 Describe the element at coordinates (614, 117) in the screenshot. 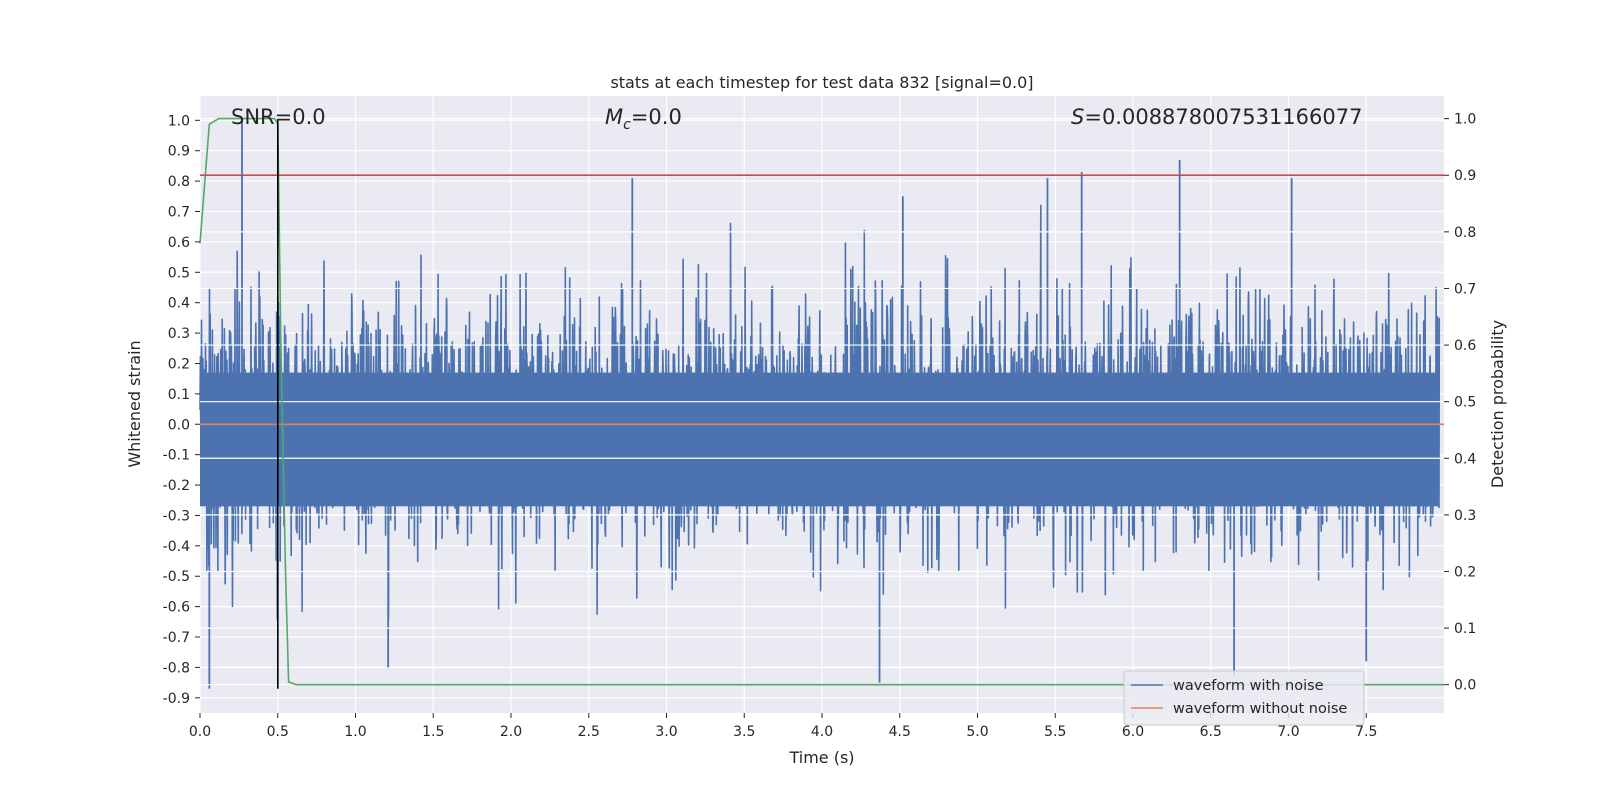

I see `chirp-mass-symbol: M` at that location.